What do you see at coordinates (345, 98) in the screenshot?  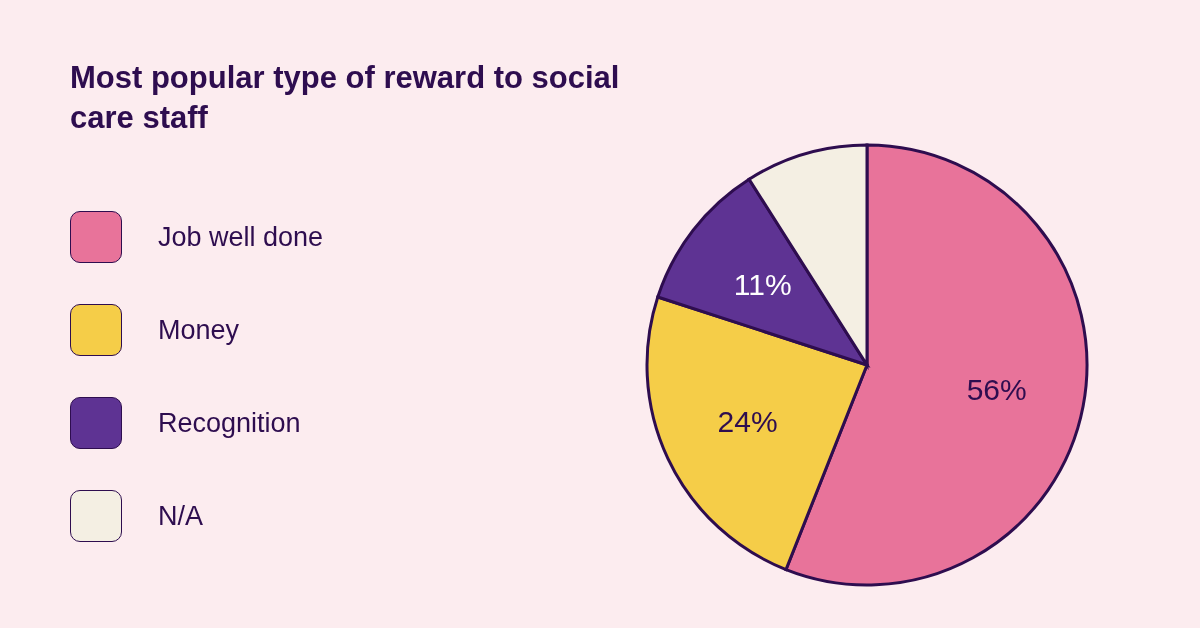 I see `chart-title: Most popular type of reward to social care staff` at bounding box center [345, 98].